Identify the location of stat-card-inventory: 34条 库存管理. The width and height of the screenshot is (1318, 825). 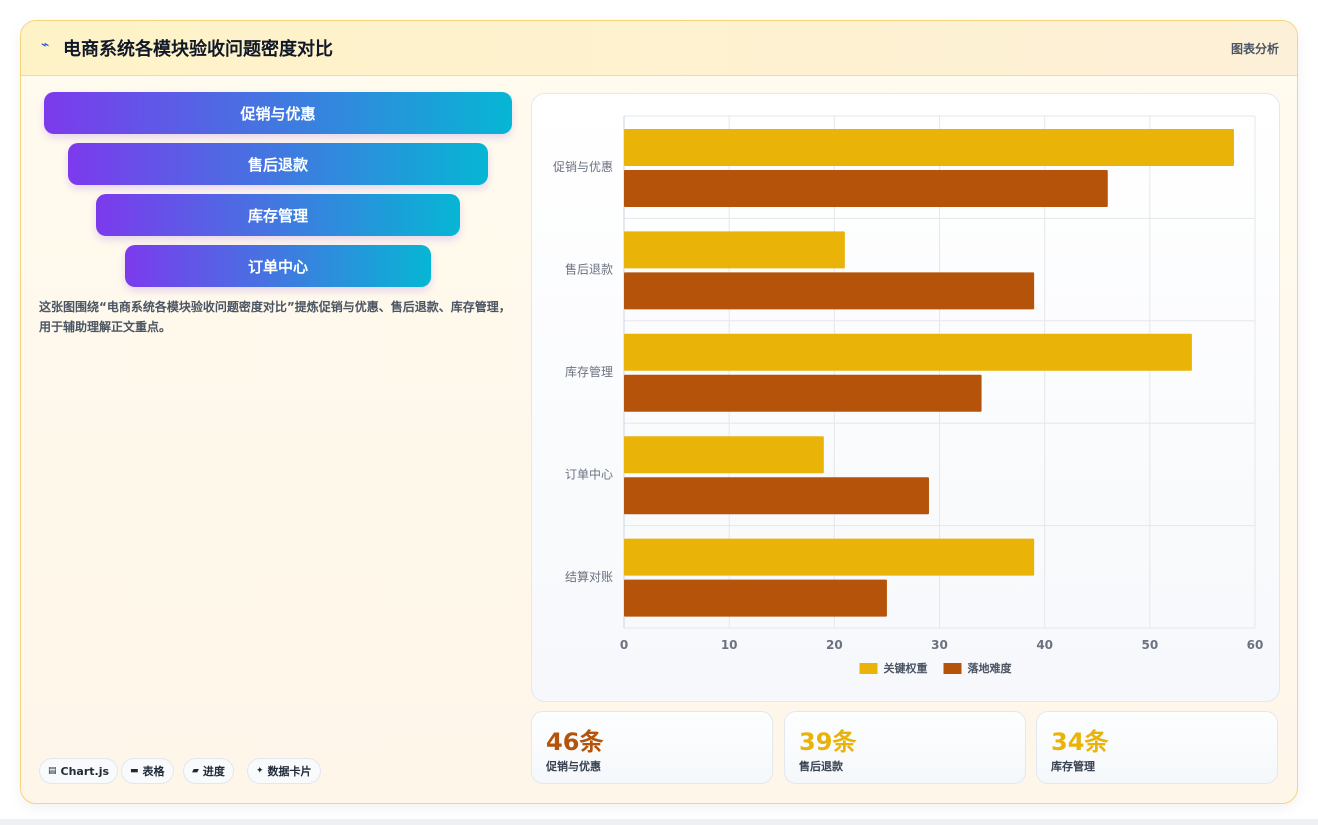
(1157, 747).